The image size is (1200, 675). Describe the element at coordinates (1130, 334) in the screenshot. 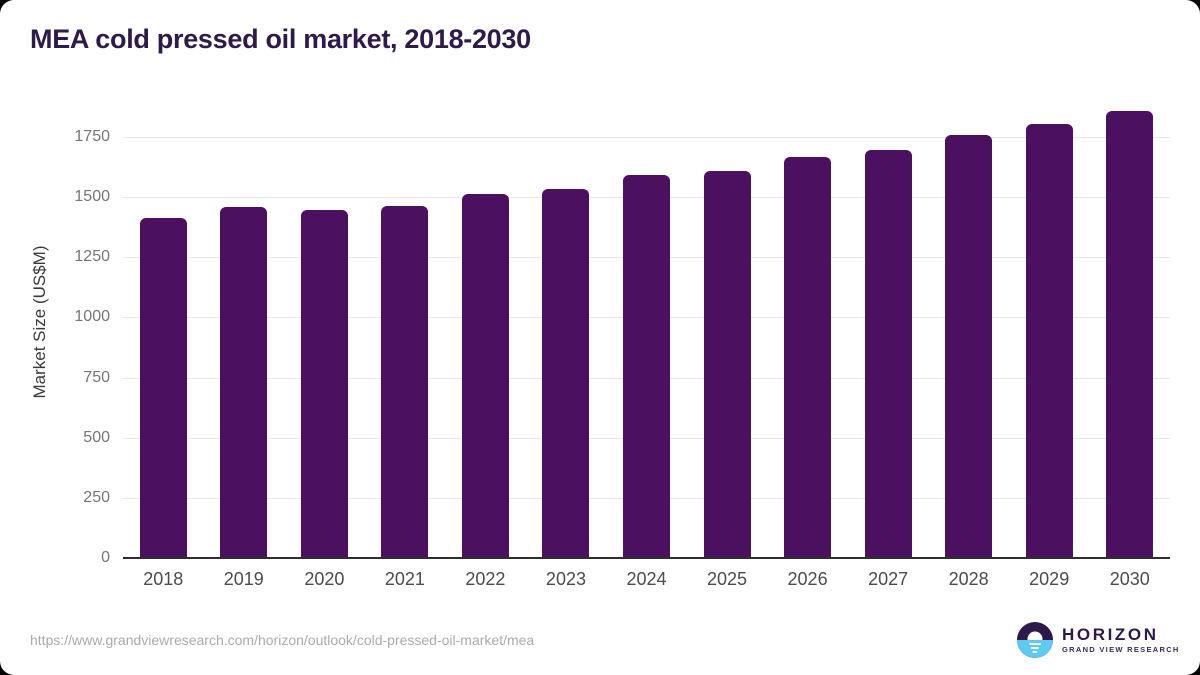

I see `bar-2030` at that location.